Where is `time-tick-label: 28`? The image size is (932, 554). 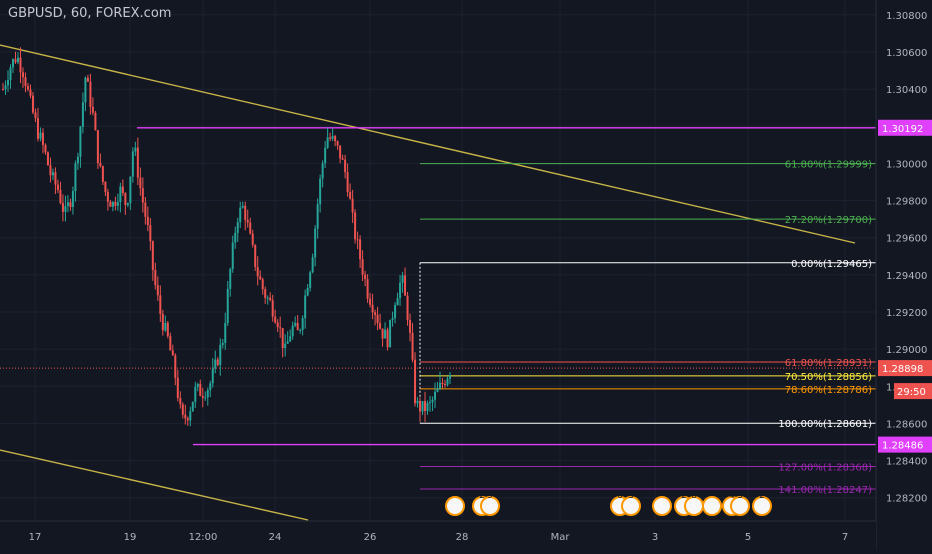 time-tick-label: 28 is located at coordinates (462, 537).